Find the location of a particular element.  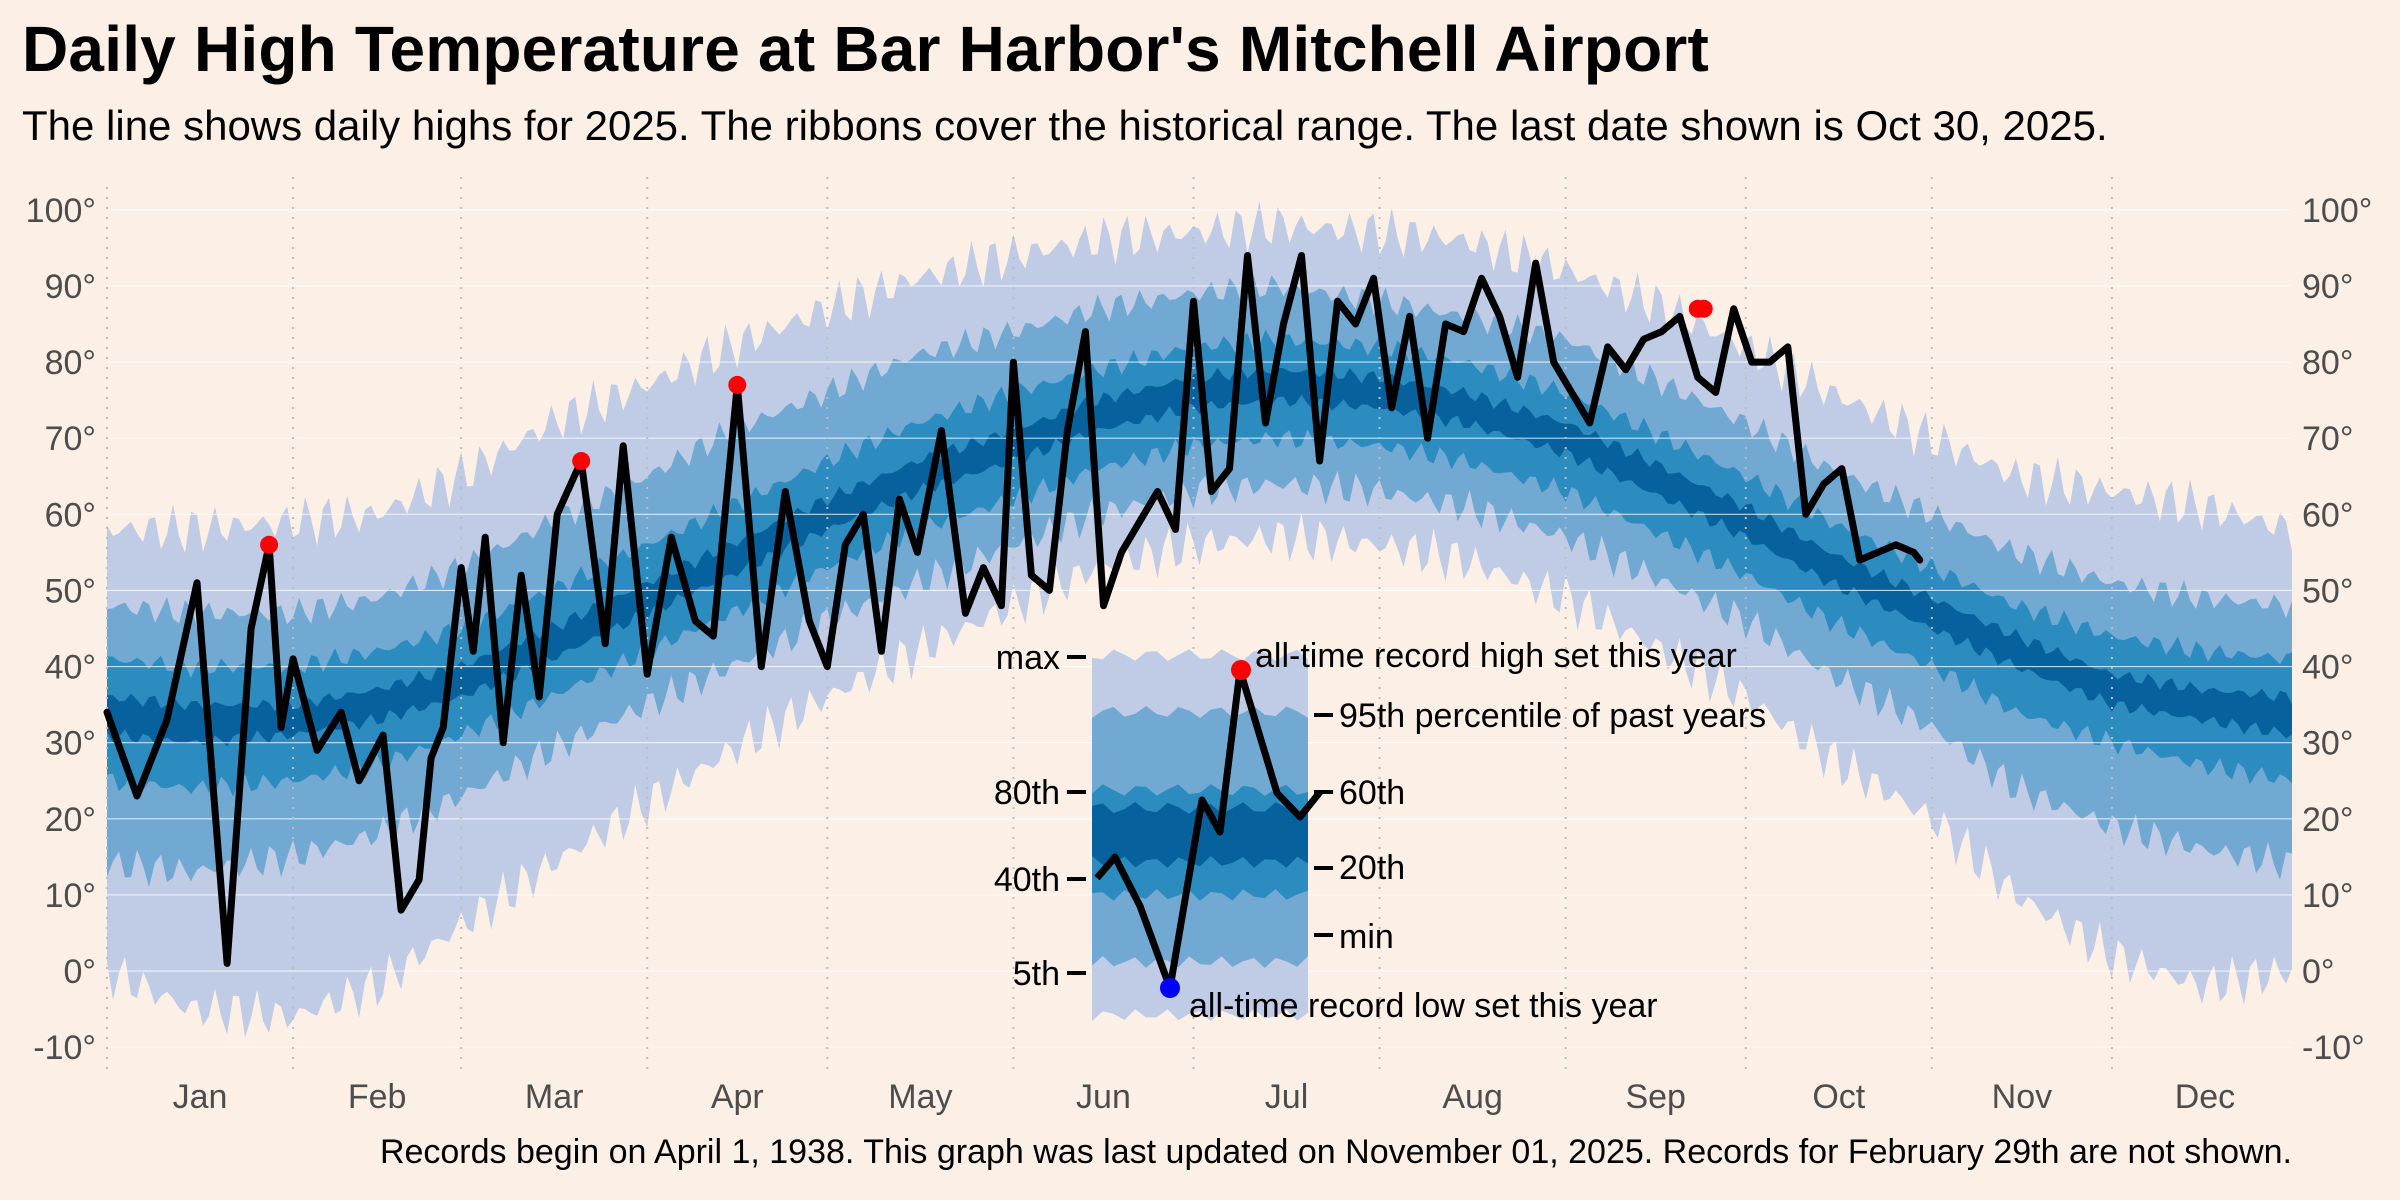

y-tick-left-40: 40° is located at coordinates (70, 668).